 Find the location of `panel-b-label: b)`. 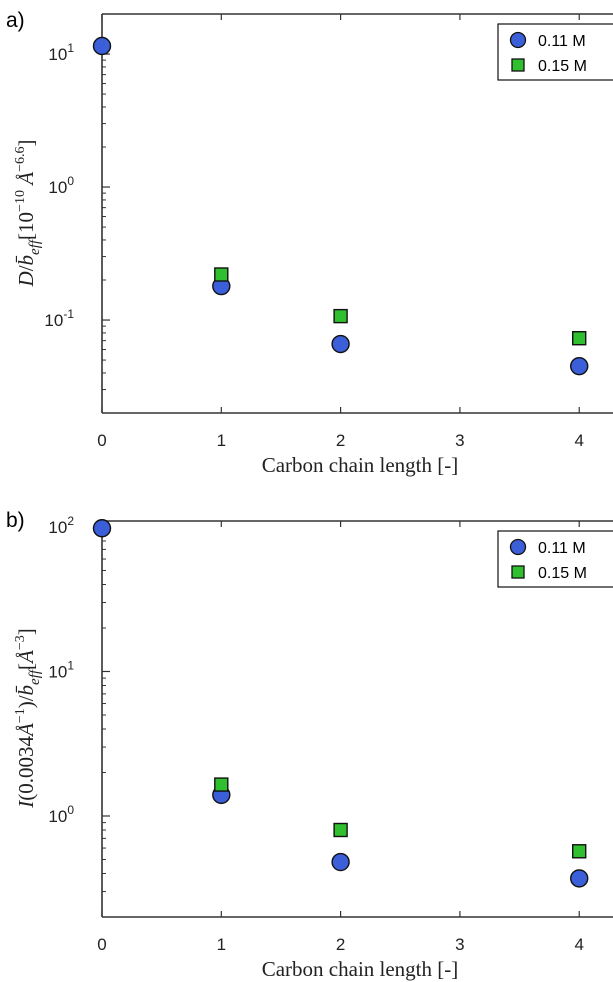

panel-b-label: b) is located at coordinates (15, 520).